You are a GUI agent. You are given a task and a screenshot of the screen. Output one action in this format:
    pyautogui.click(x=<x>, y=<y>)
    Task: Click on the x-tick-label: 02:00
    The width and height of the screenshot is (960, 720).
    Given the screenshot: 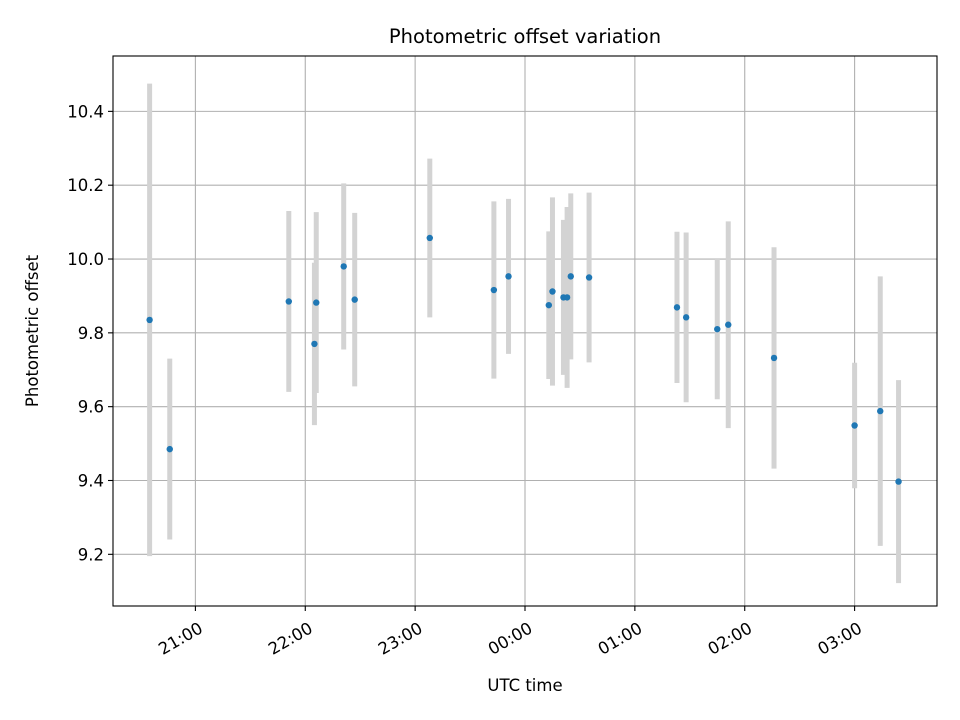 What is the action you would take?
    pyautogui.click(x=730, y=638)
    